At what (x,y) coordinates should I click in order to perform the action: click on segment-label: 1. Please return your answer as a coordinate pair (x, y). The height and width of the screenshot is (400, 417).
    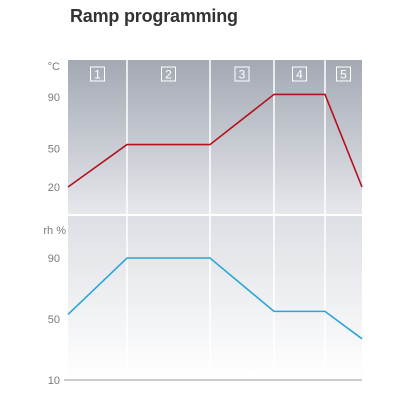
    Looking at the image, I should click on (97, 75).